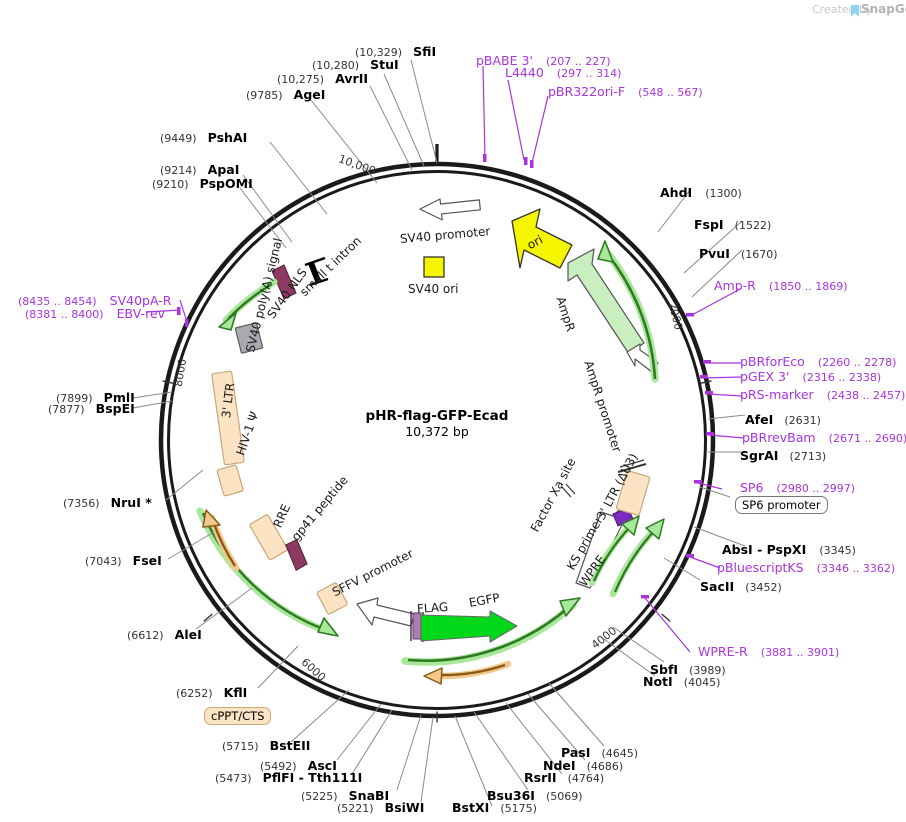  Describe the element at coordinates (385, 612) in the screenshot. I see `feature-sffv-promoter-arrow` at that location.